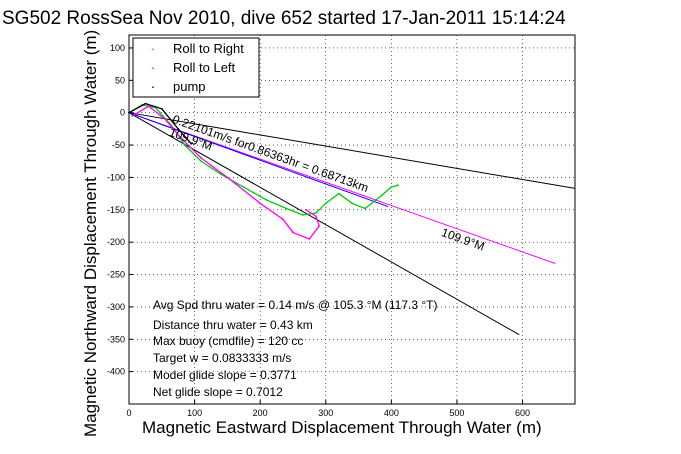  What do you see at coordinates (153, 64) in the screenshot?
I see `legend-marker-left: .` at bounding box center [153, 64].